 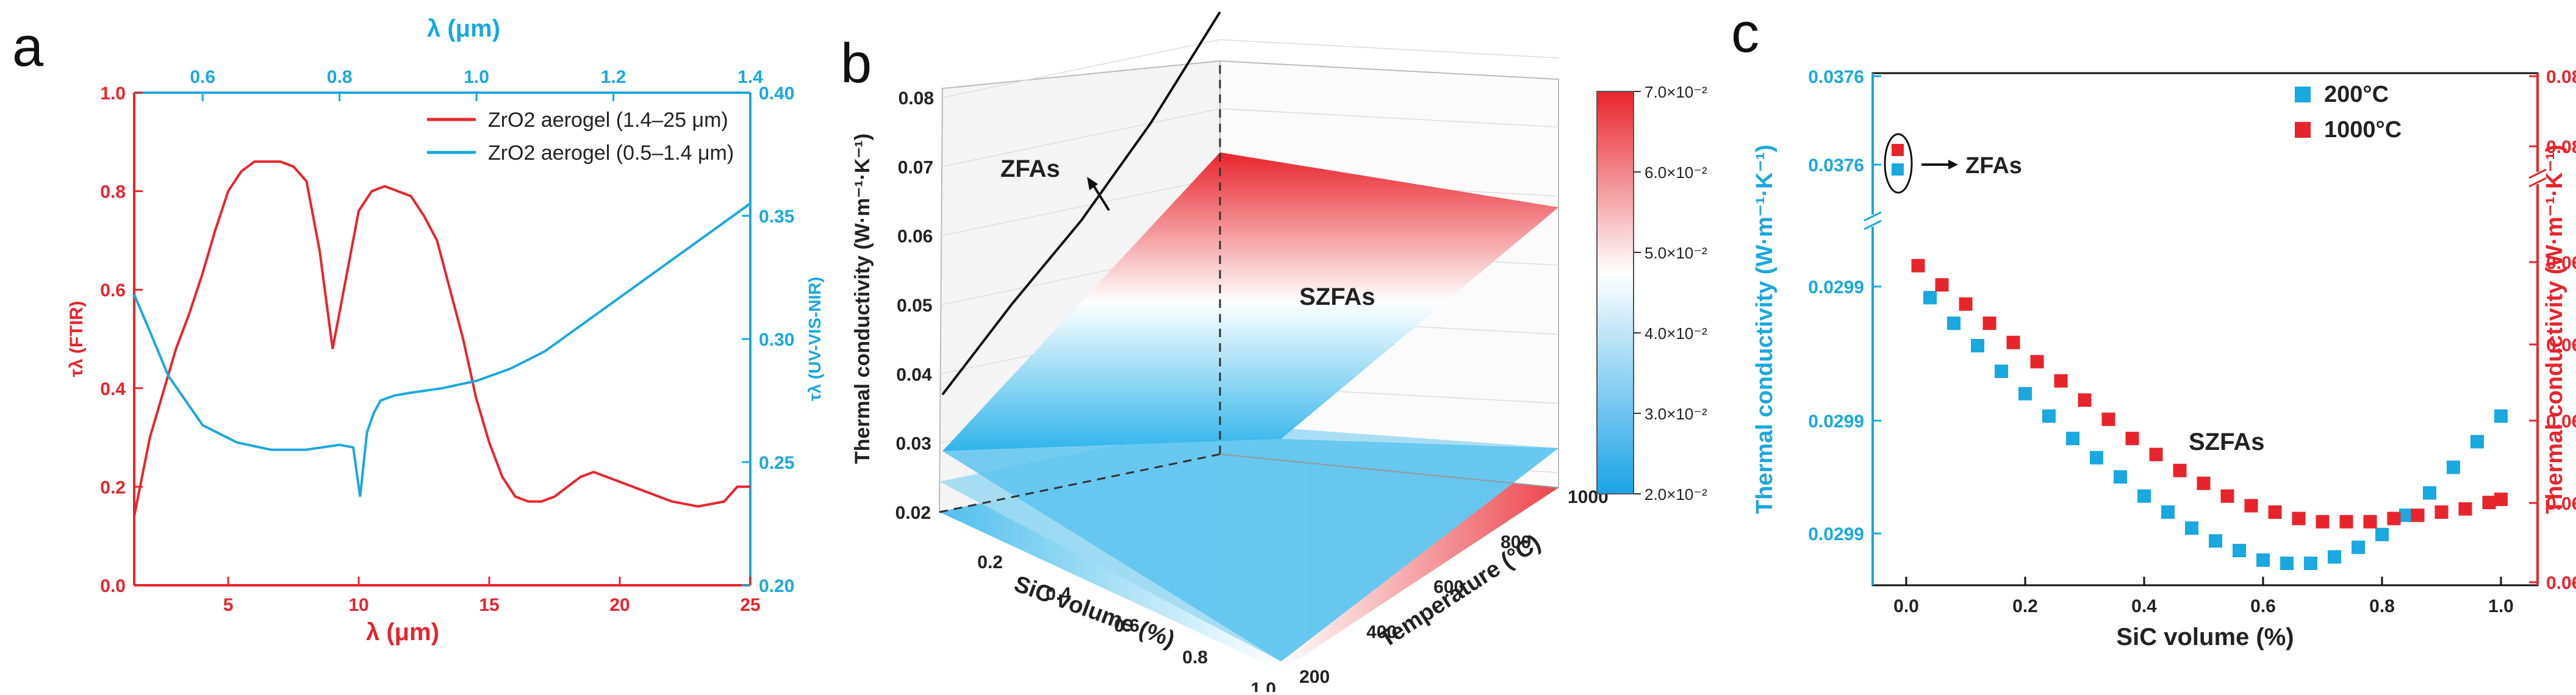 I want to click on b-ytick-label-1: 400, so click(x=1382, y=632).